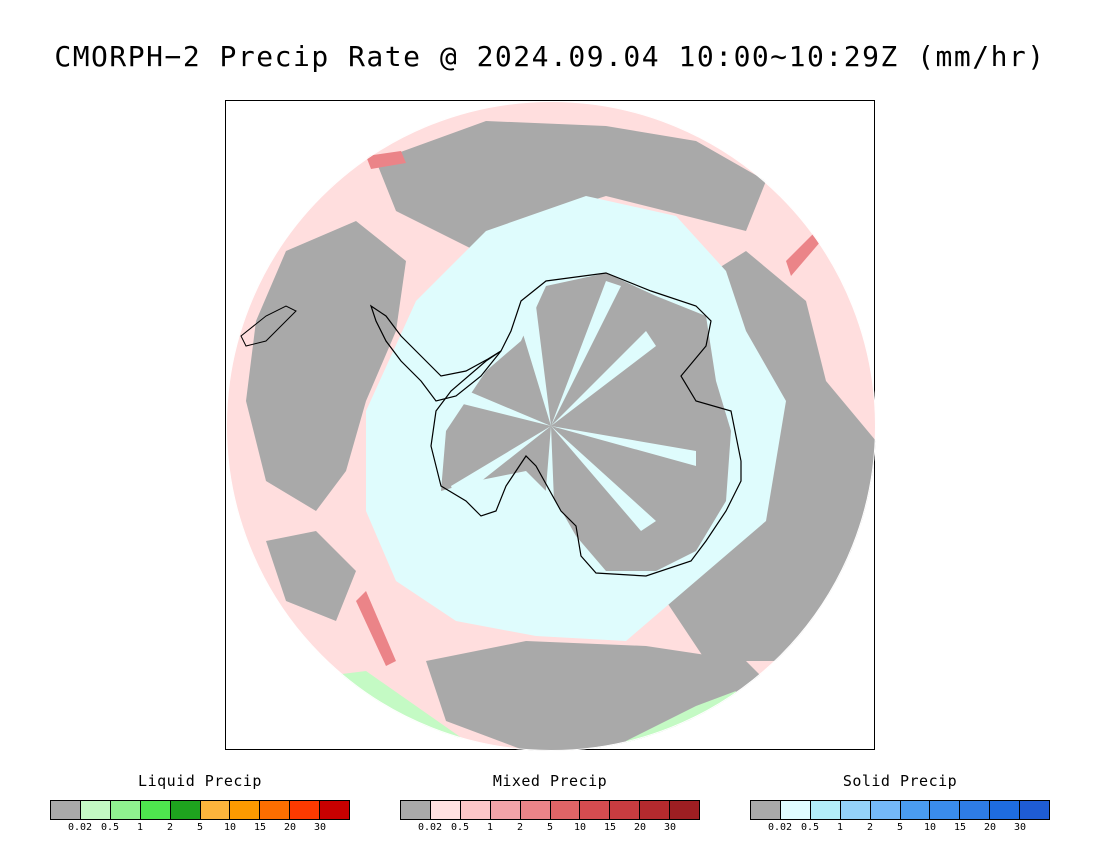 The width and height of the screenshot is (1100, 850). Describe the element at coordinates (435, 353) in the screenshot. I see `peninsula-coastline` at that location.